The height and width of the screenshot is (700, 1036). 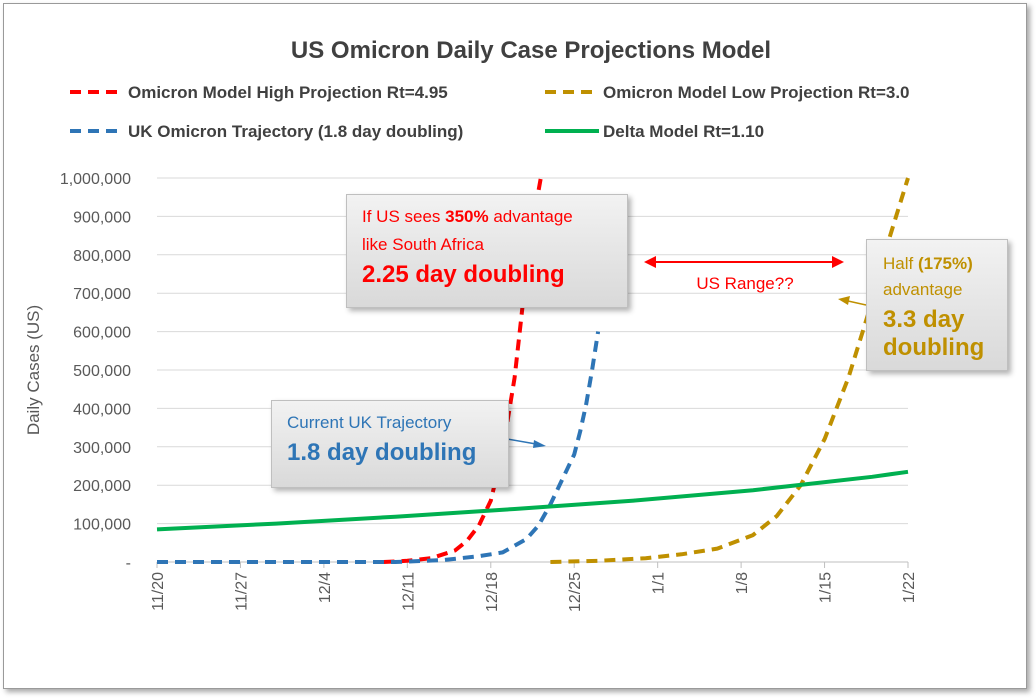 I want to click on y-tick-label: 100,000, so click(x=102, y=525).